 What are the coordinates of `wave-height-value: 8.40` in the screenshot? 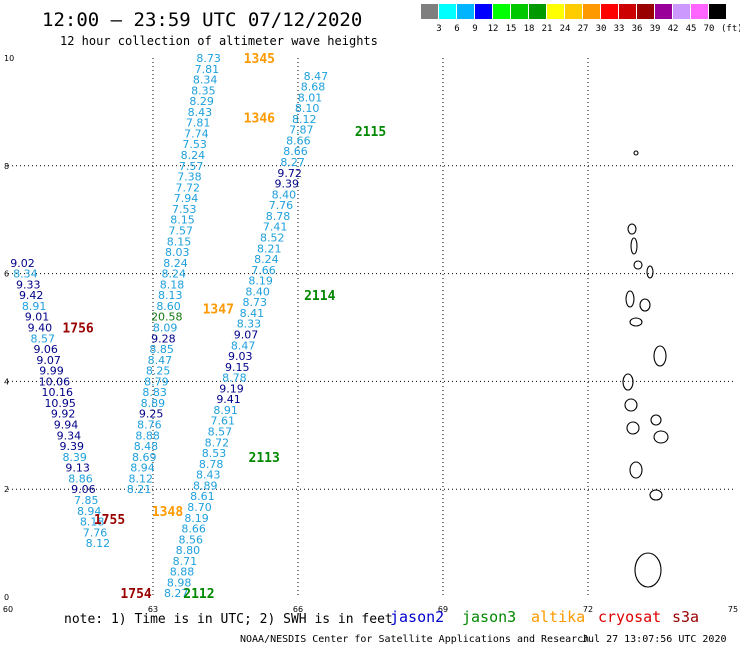 It's located at (284, 194).